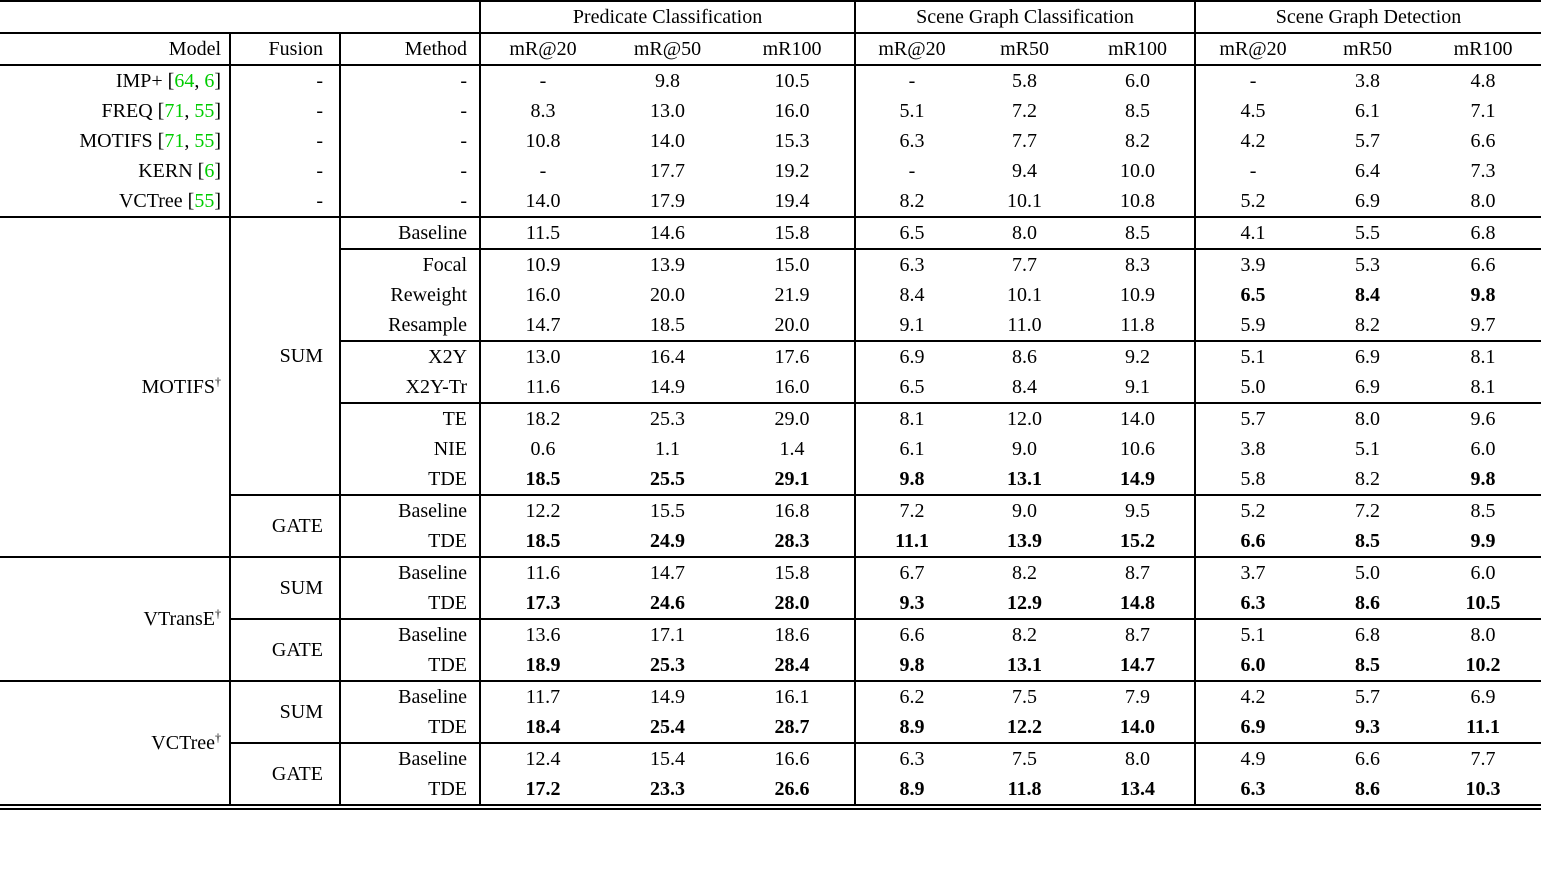 Image resolution: width=1541 pixels, height=880 pixels. Describe the element at coordinates (1252, 696) in the screenshot. I see `value-cell: 4.2` at that location.